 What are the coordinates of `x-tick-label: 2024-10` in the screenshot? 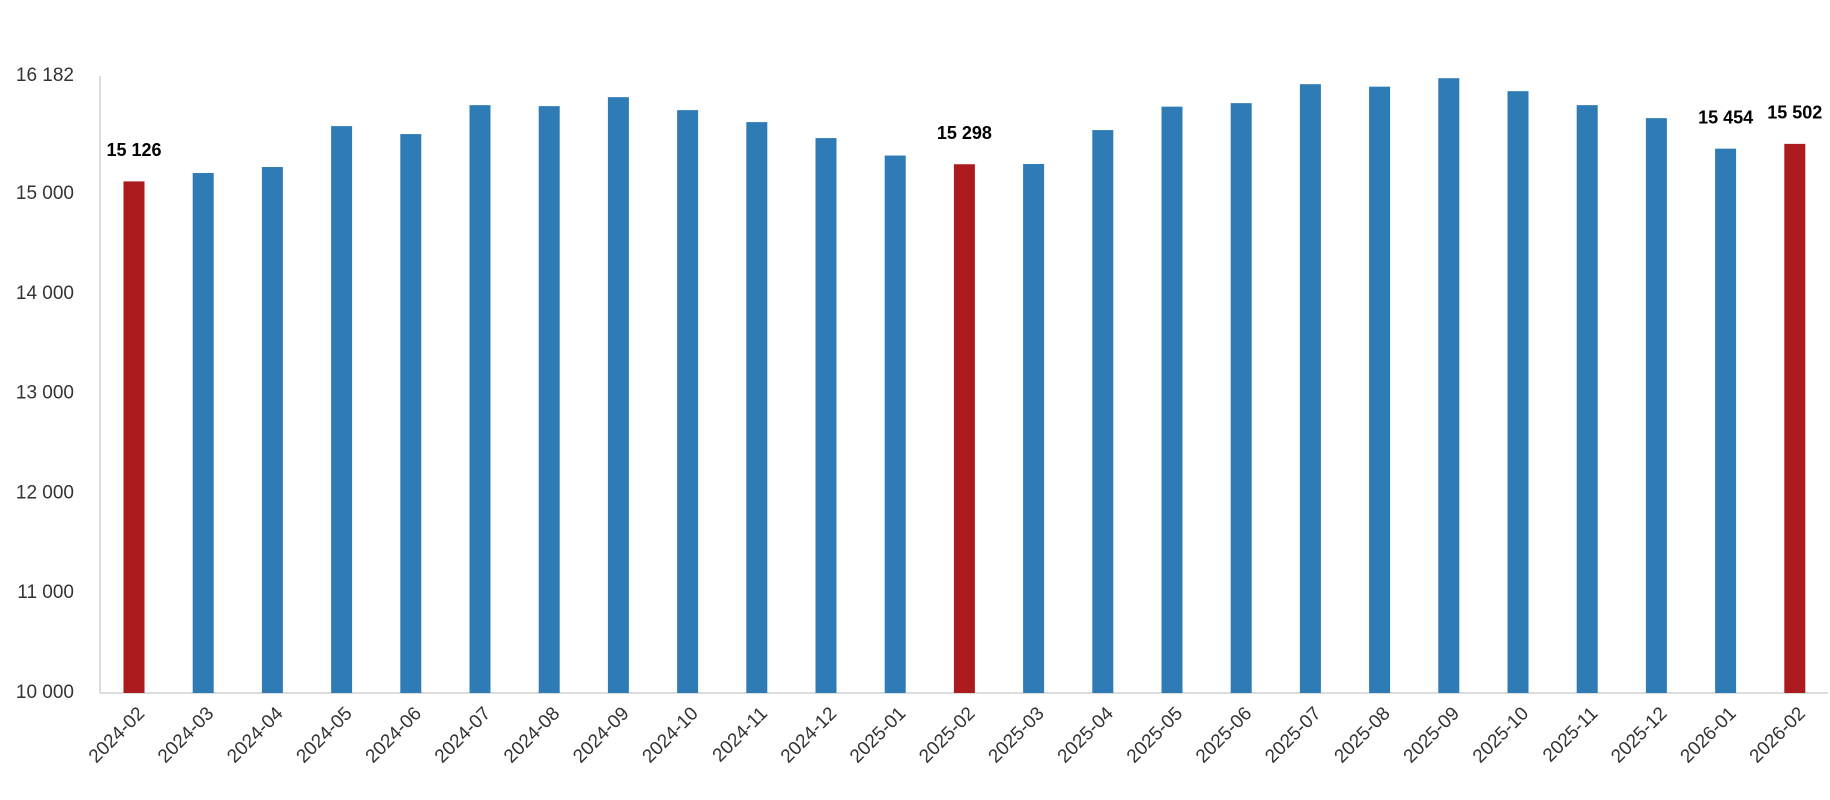 It's located at (671, 735).